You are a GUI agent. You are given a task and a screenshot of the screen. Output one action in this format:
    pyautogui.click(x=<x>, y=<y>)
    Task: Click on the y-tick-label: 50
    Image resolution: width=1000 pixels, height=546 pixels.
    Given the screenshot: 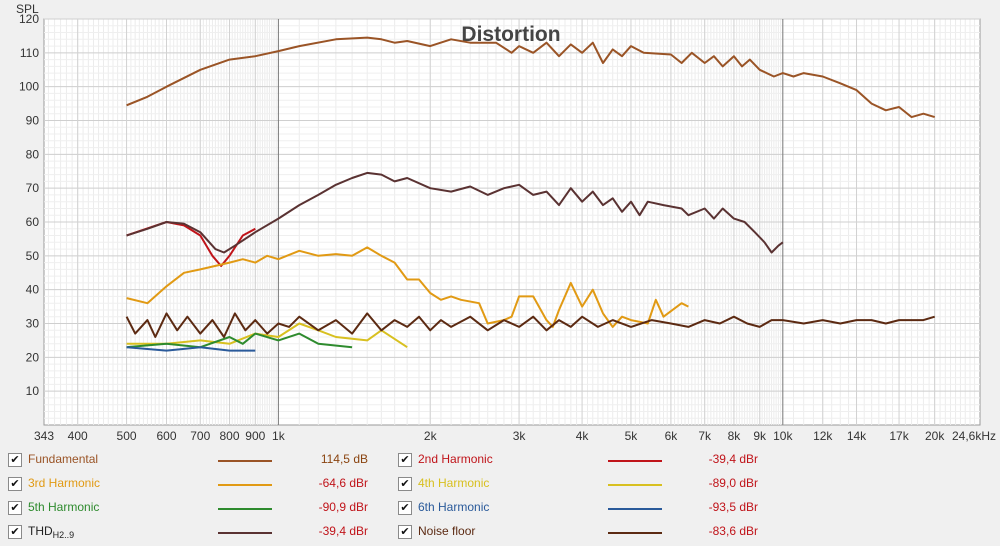 What is the action you would take?
    pyautogui.click(x=33, y=256)
    